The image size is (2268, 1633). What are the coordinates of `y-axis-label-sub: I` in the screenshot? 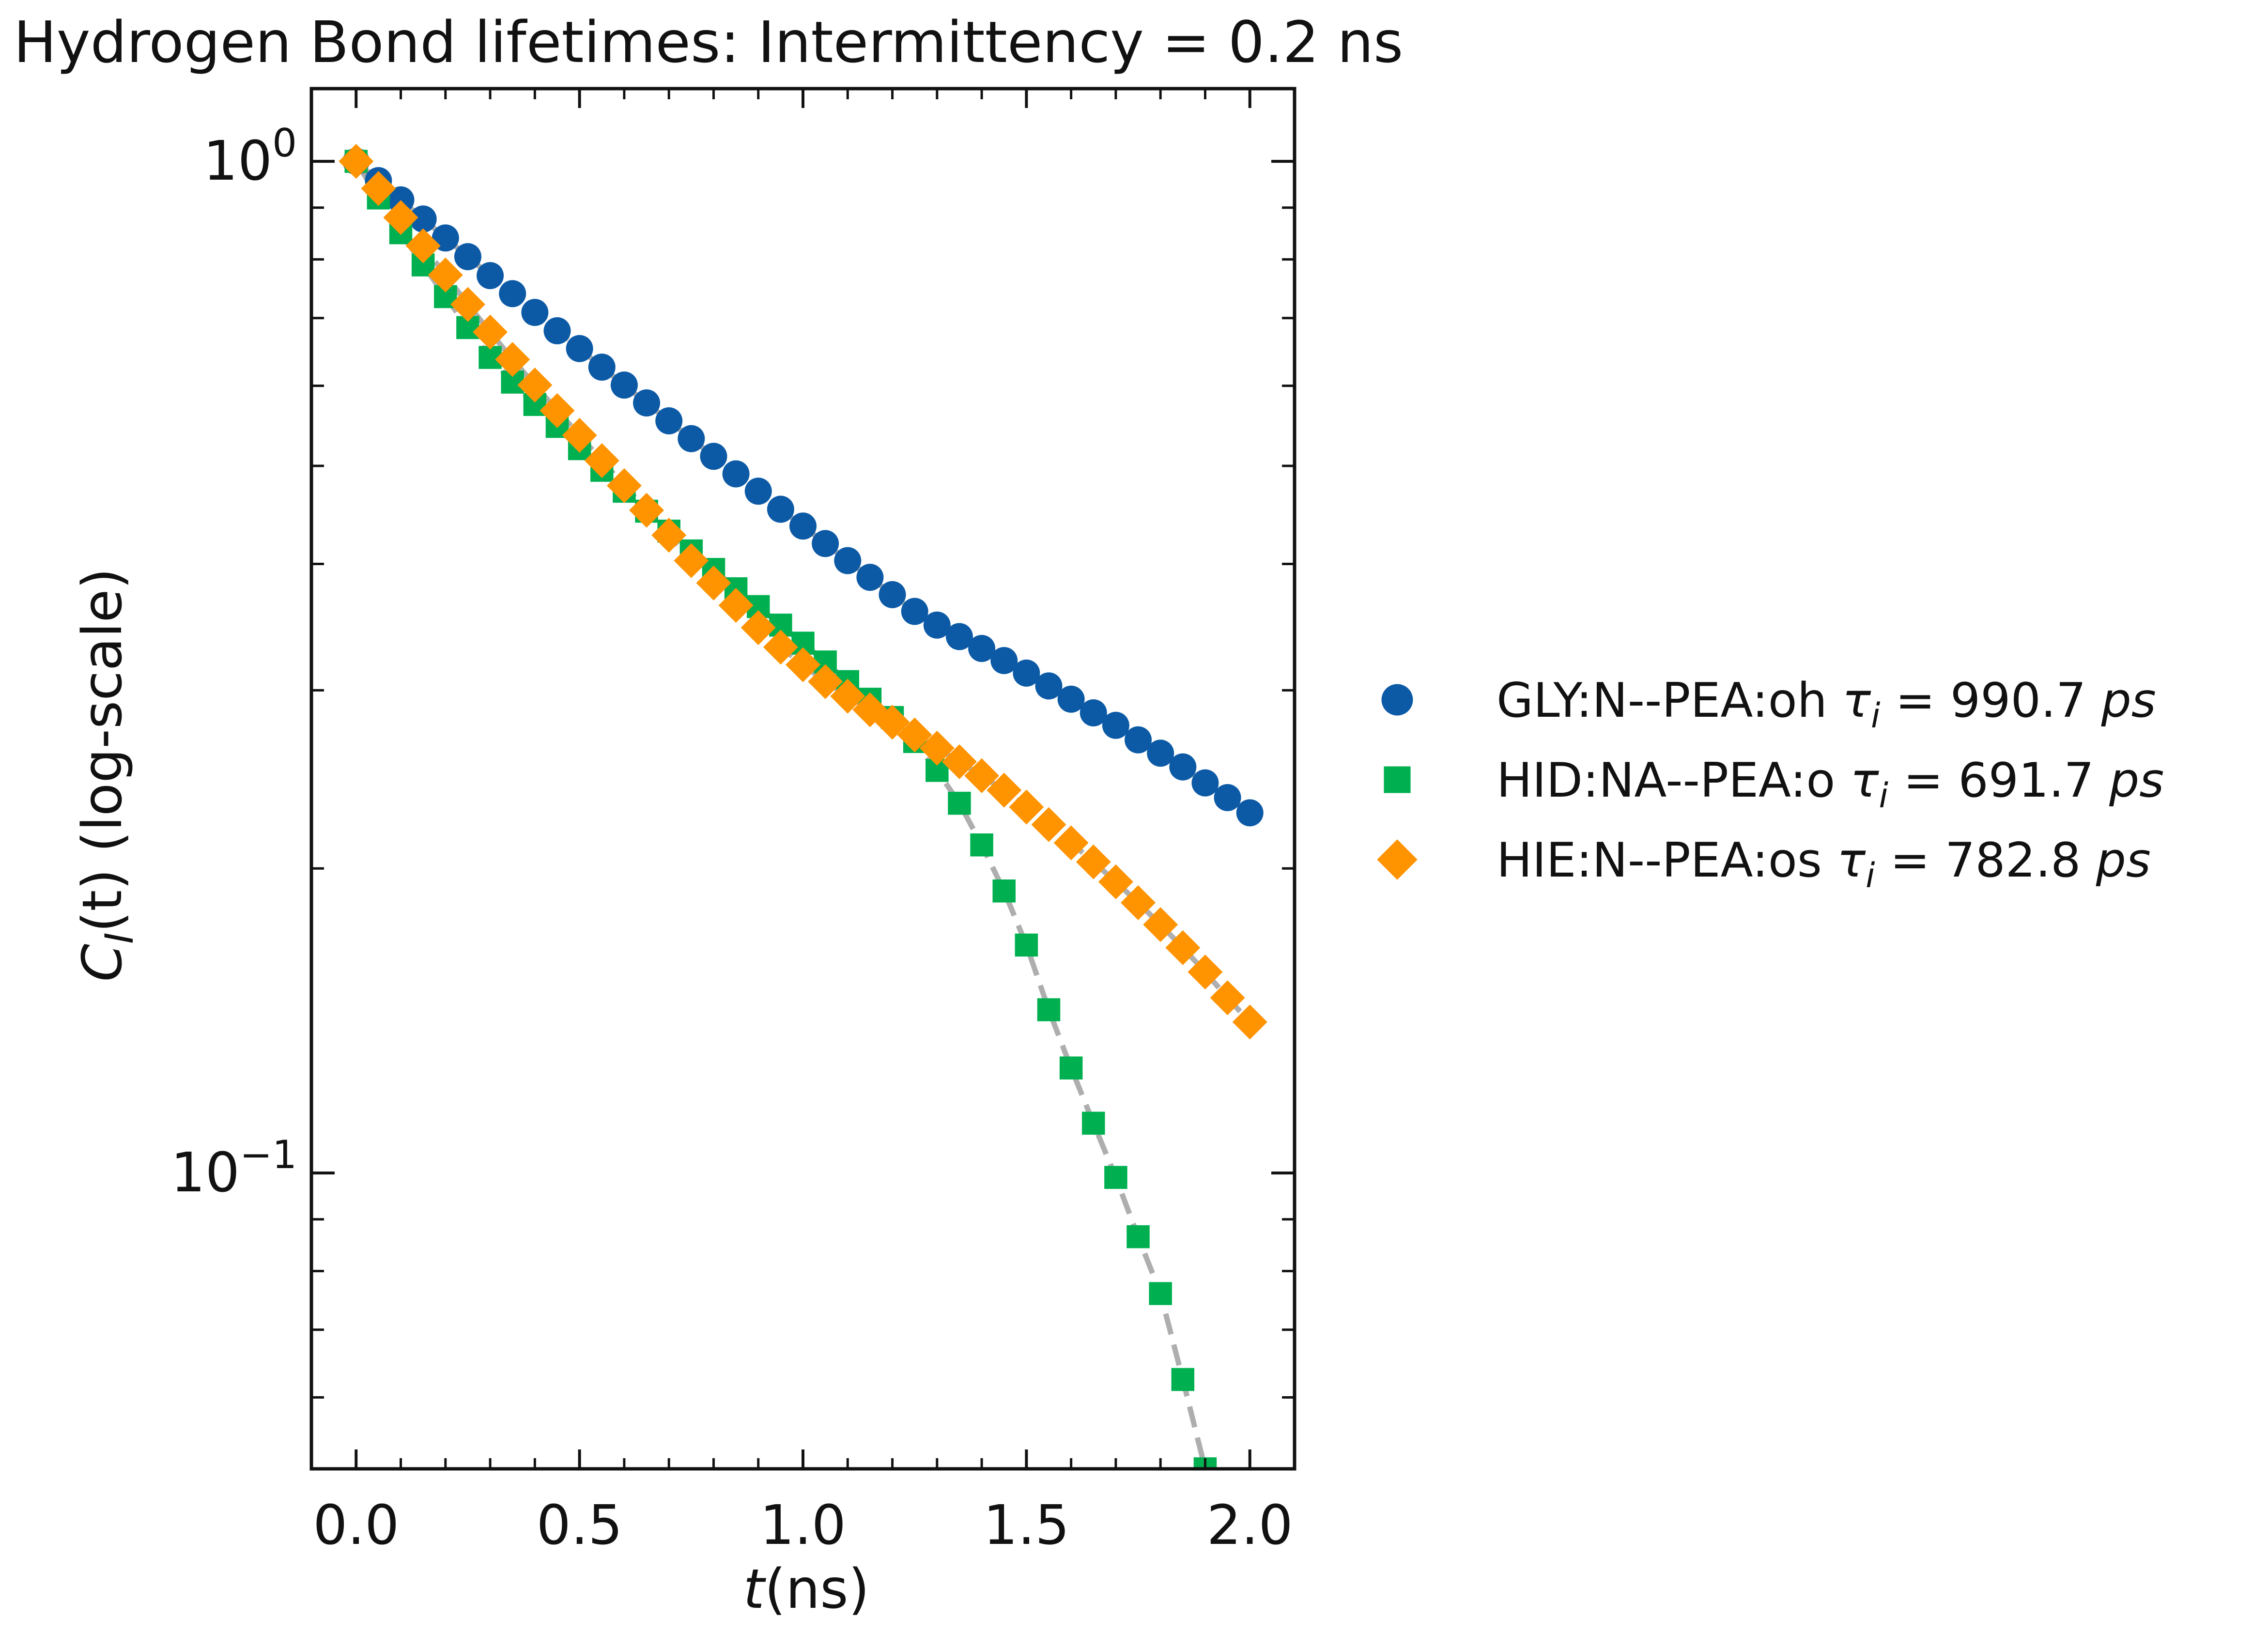 It's located at (120, 938).